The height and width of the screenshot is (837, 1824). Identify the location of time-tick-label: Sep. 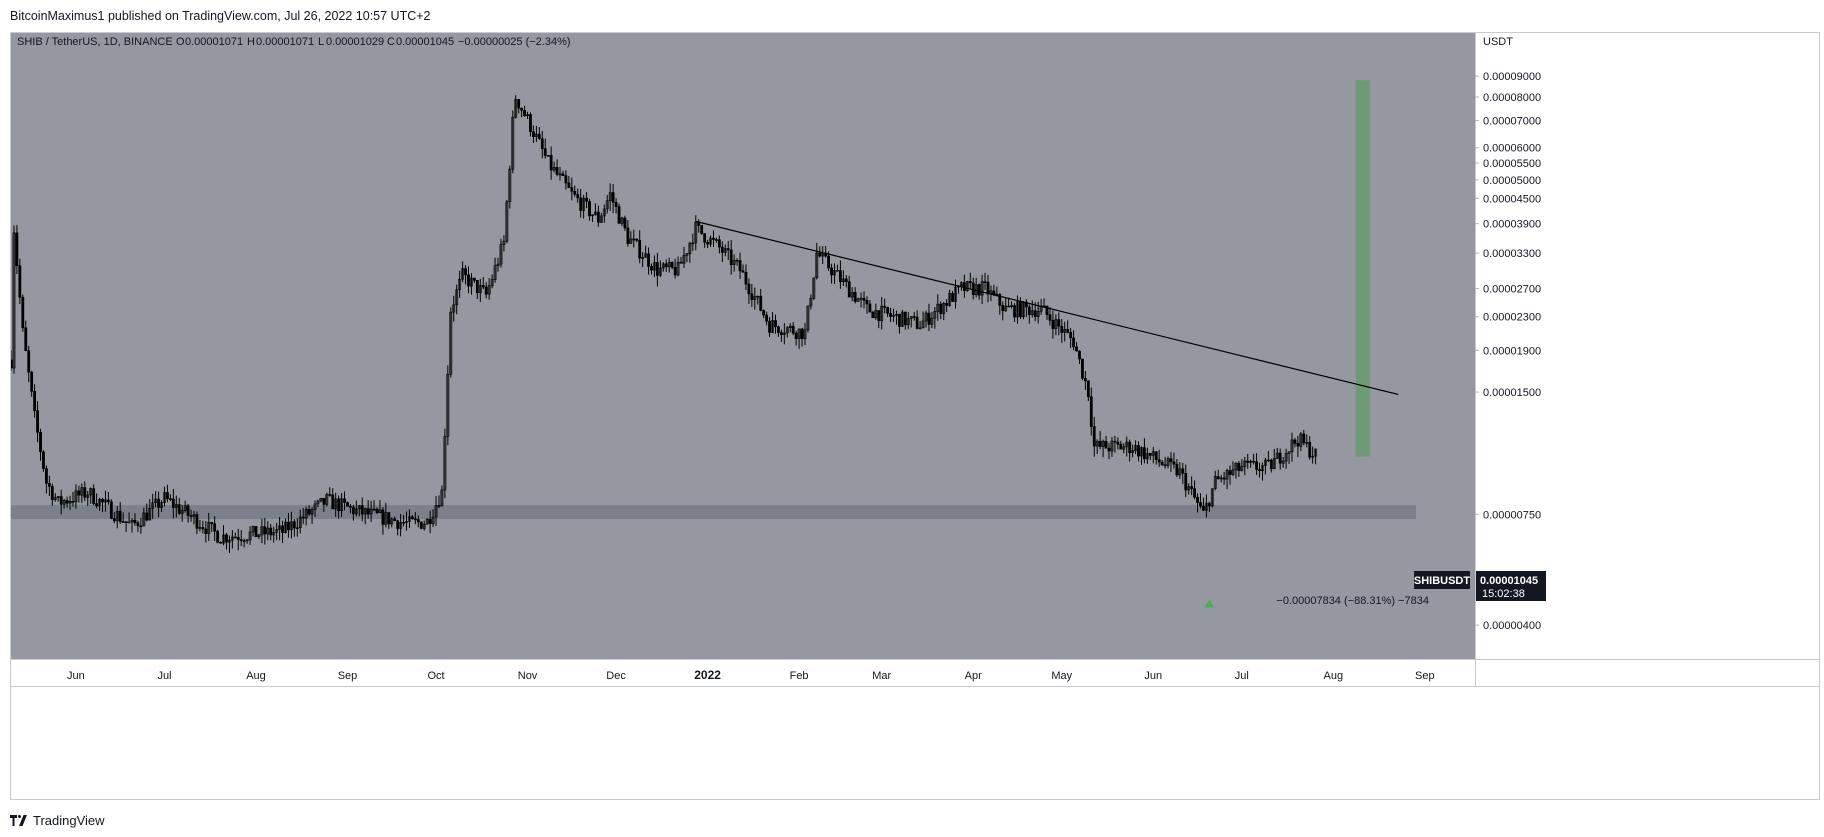
(1425, 676).